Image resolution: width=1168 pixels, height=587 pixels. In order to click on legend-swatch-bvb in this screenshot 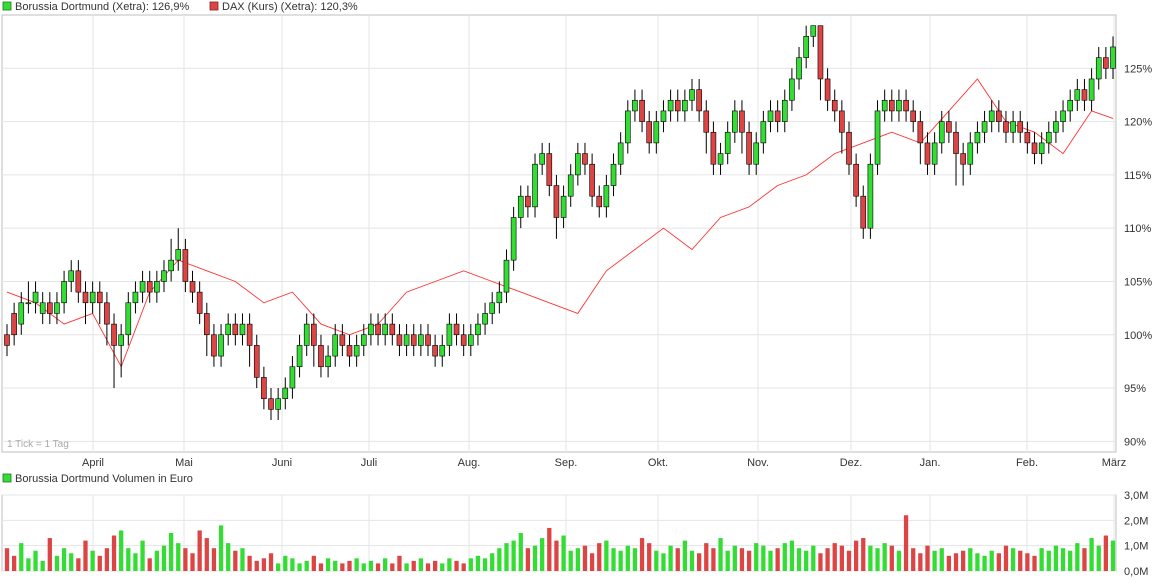, I will do `click(7, 6)`.